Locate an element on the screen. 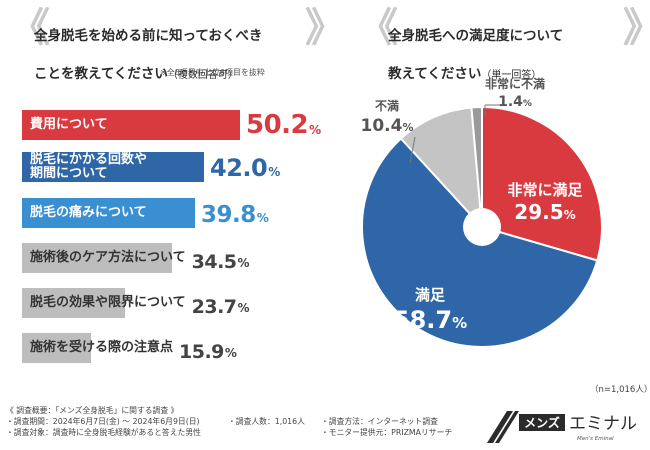  left-title-sub: （複数回答可） is located at coordinates (202, 75).